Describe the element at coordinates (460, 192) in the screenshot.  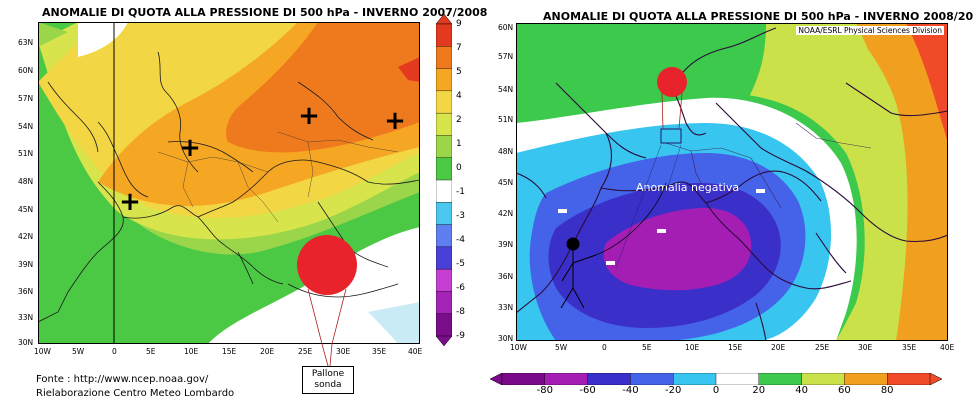
I see `colorbar-label: -1` at that location.